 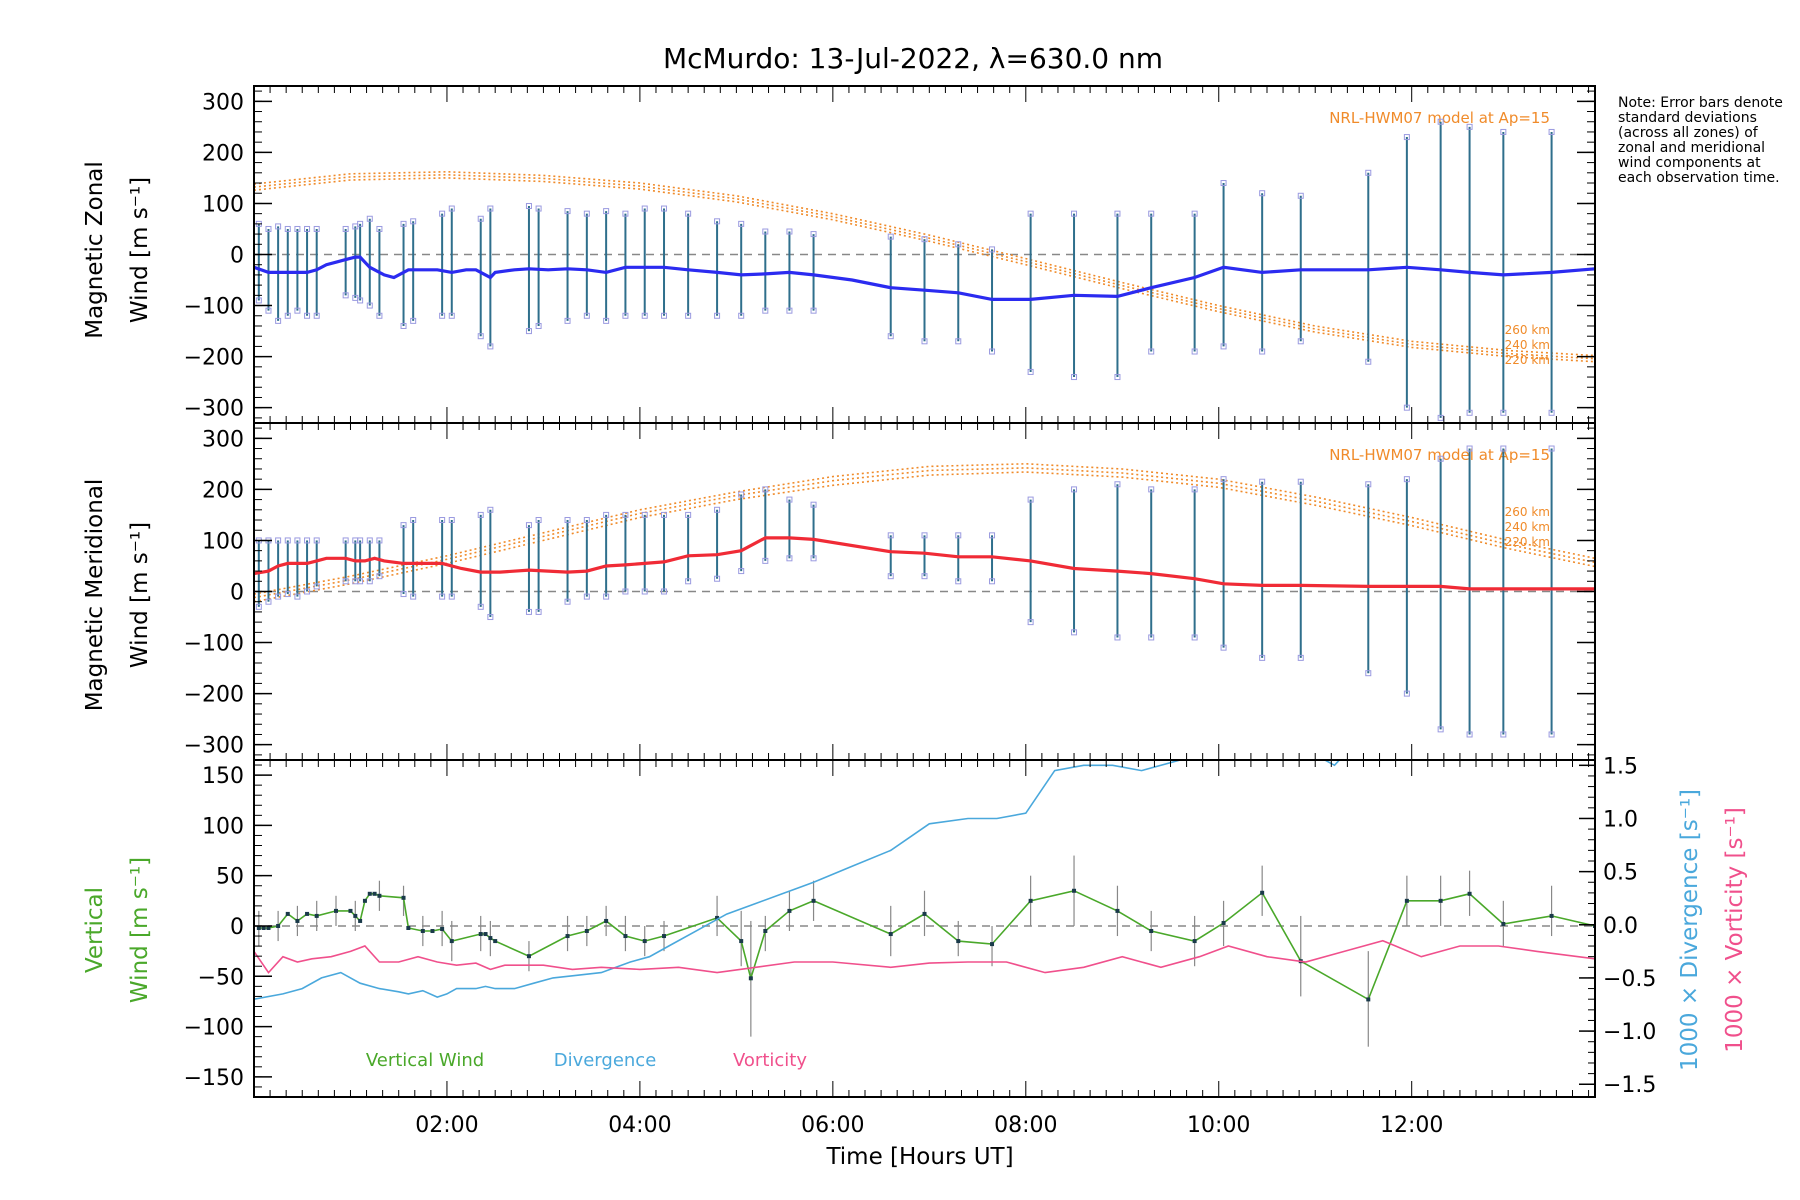 What do you see at coordinates (1025, 1125) in the screenshot?
I see `x-tick-label: 08:00` at bounding box center [1025, 1125].